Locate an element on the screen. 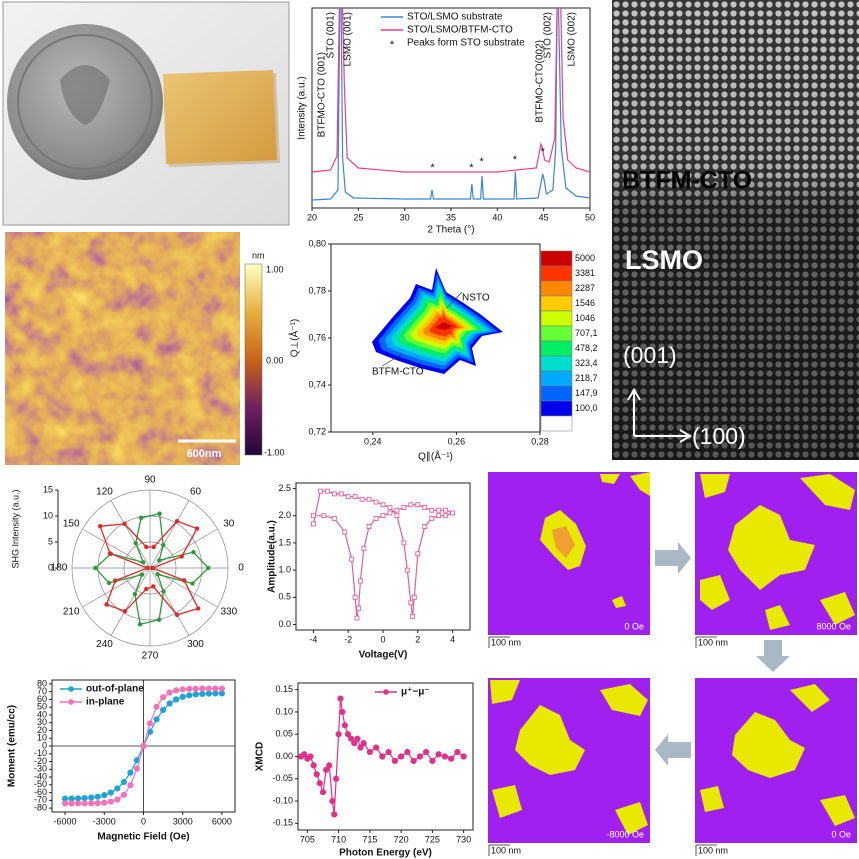  x-axis-label: Photon Energy (eV) is located at coordinates (385, 853).